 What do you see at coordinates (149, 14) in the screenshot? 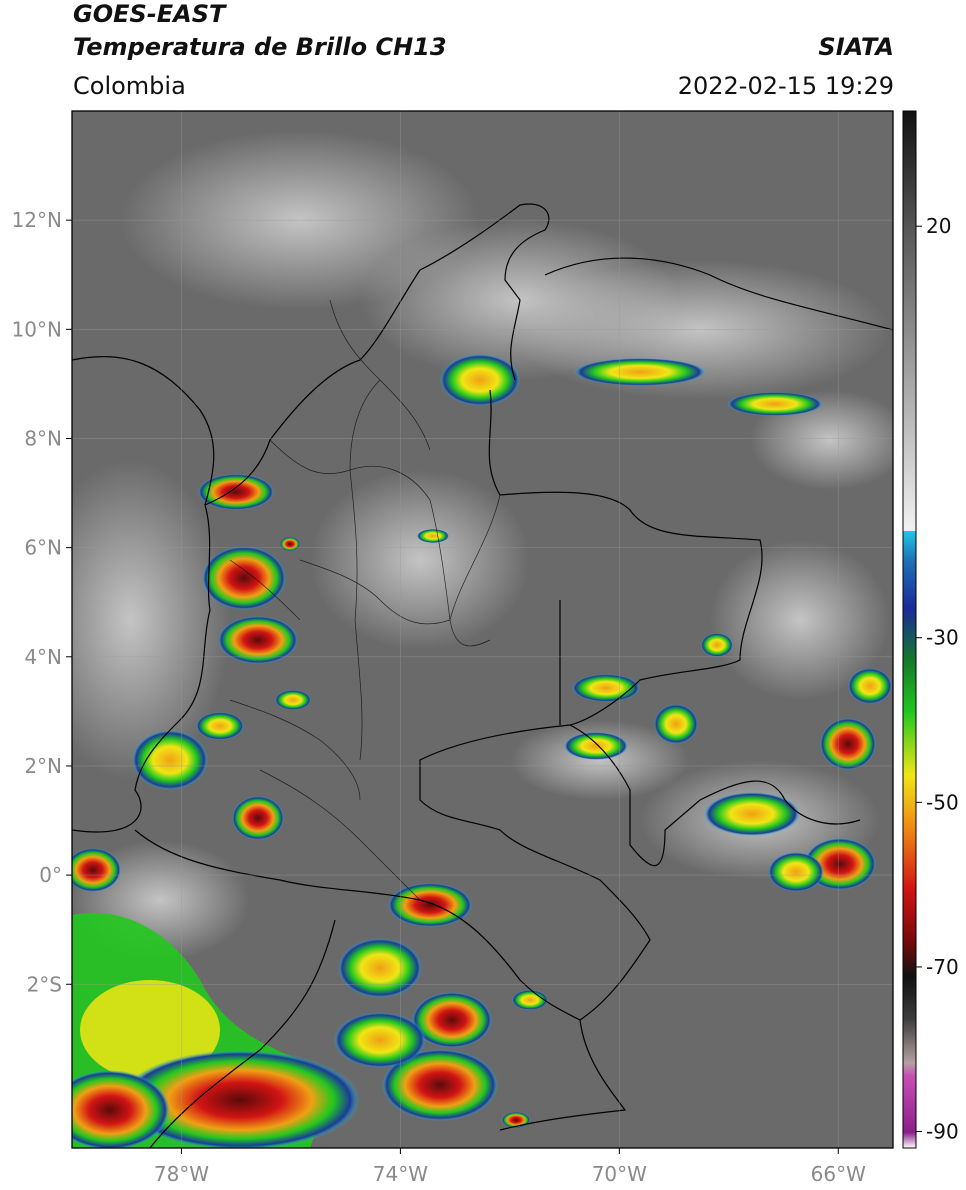
I see `title-line-1: GOES-EAST` at bounding box center [149, 14].